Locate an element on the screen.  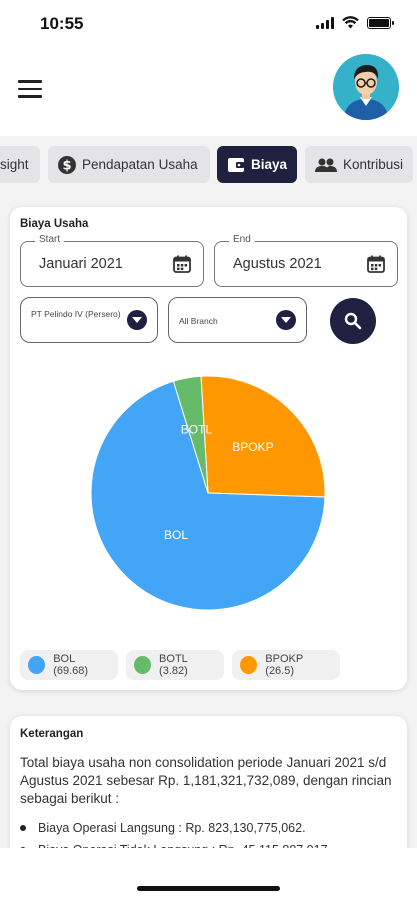
tab-kontribusi: Kontribusi is located at coordinates (359, 164).